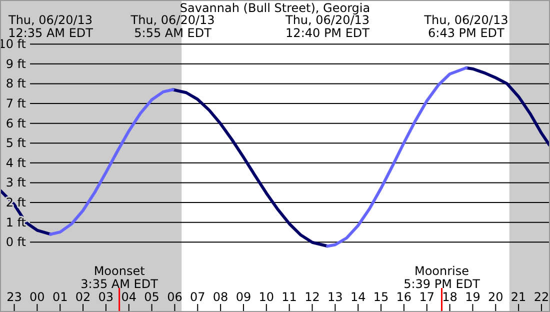 The height and width of the screenshot is (312, 550). What do you see at coordinates (172, 26) in the screenshot?
I see `annotation: Thu, 06/20/13 5:55 AM EDT` at bounding box center [172, 26].